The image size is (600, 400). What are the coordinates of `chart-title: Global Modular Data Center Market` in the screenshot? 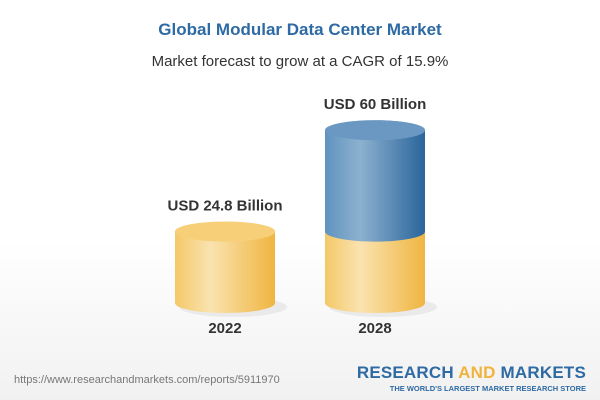 It's located at (300, 29).